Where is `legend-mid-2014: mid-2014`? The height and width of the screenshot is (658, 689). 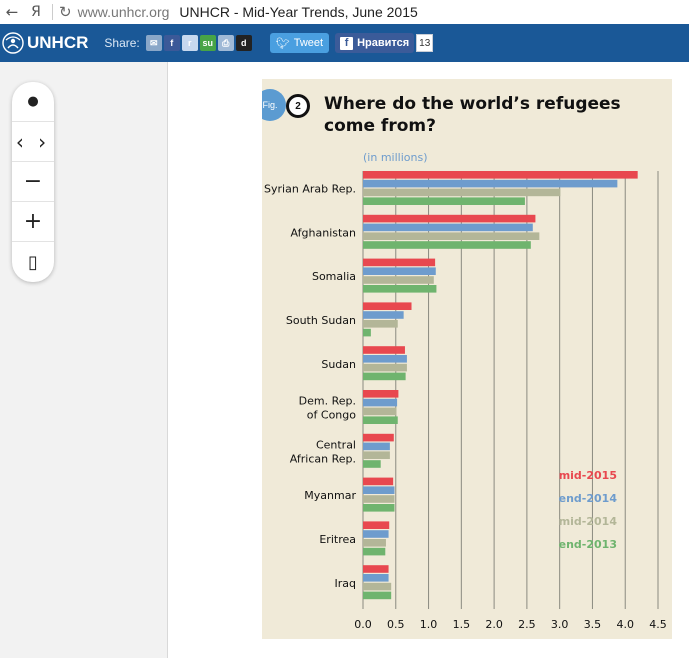
legend-mid-2014: mid-2014 is located at coordinates (588, 521).